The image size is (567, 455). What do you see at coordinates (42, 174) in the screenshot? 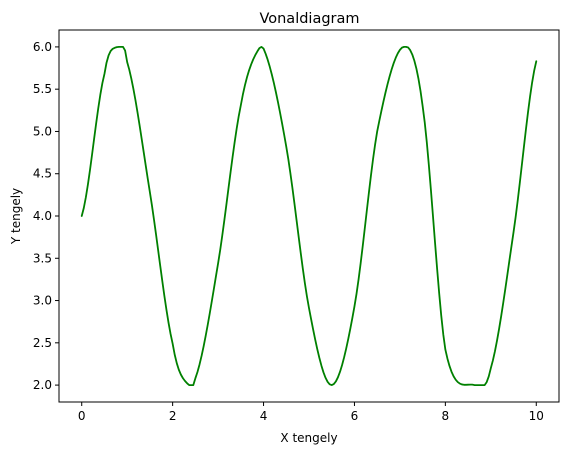
I see `y-tick-label: 4.5` at bounding box center [42, 174].